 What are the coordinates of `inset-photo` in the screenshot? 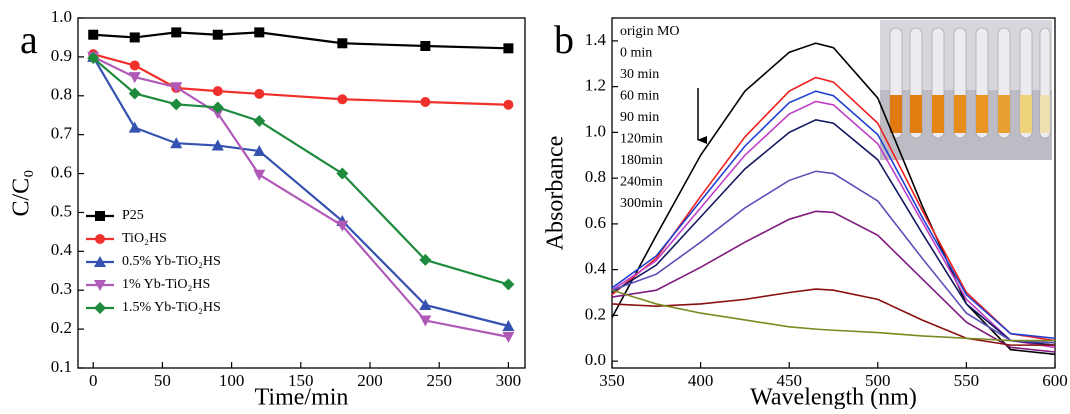 It's located at (966, 90).